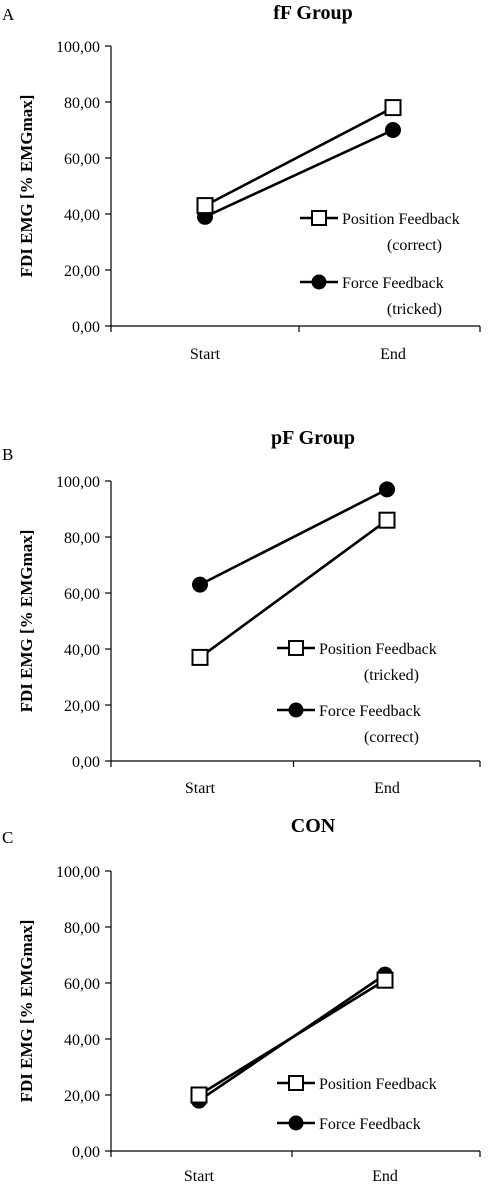  Describe the element at coordinates (372, 296) in the screenshot. I see `legend-entry-force: Force Feedback (tricked)` at that location.